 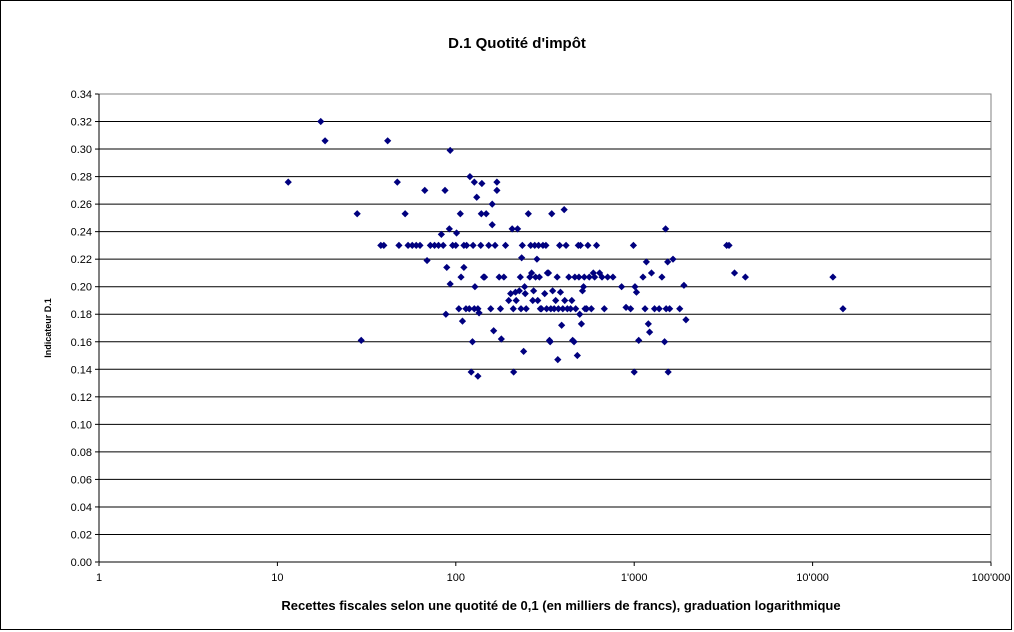 I want to click on x-tick-label: 10, so click(x=277, y=578).